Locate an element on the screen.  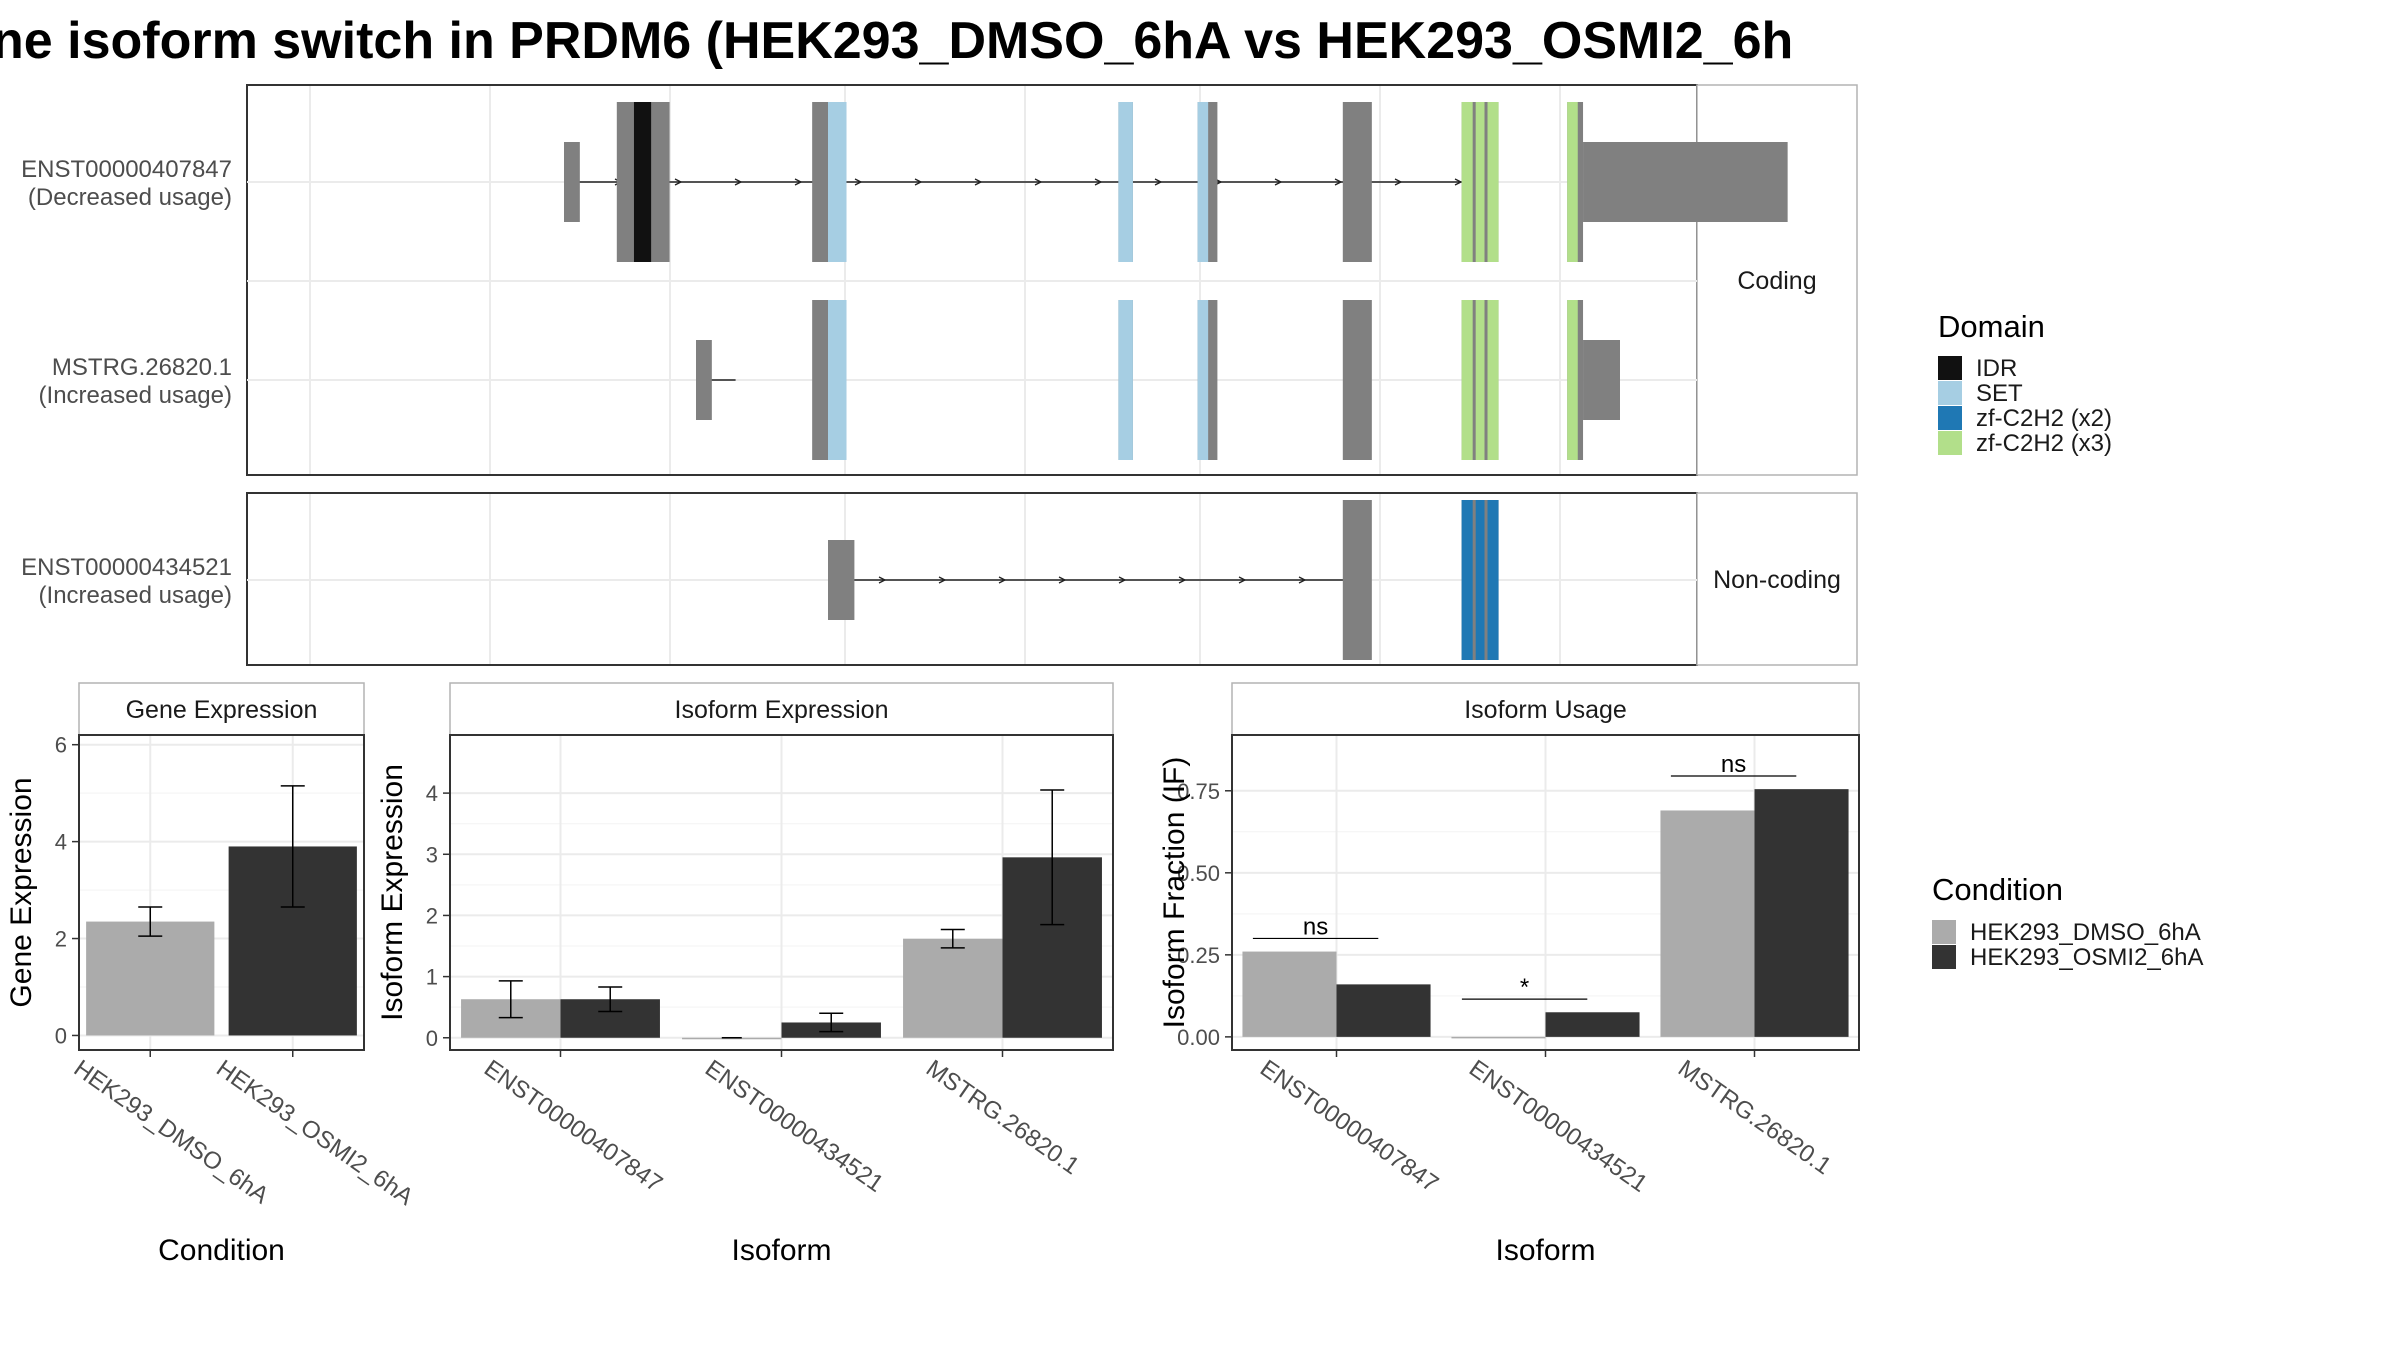
transcript-usage-label: (Decreased usage) is located at coordinates (130, 197).